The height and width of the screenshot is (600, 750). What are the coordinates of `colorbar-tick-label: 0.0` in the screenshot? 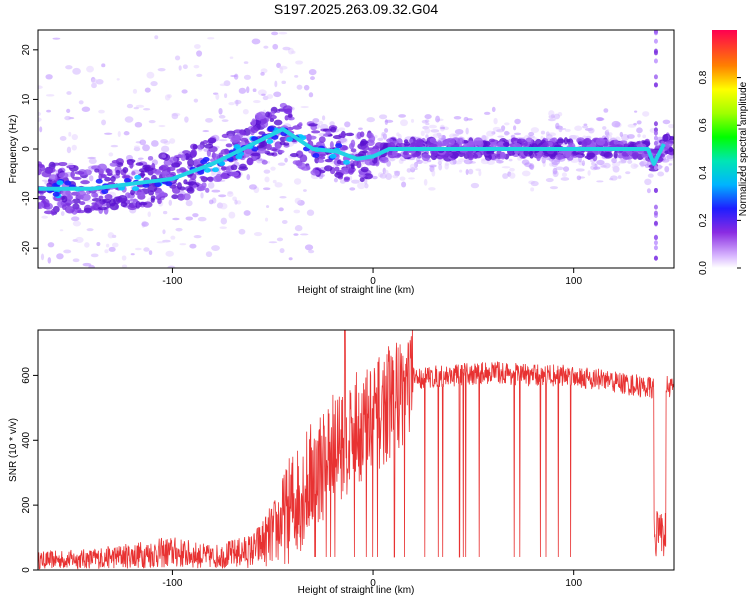 It's located at (703, 268).